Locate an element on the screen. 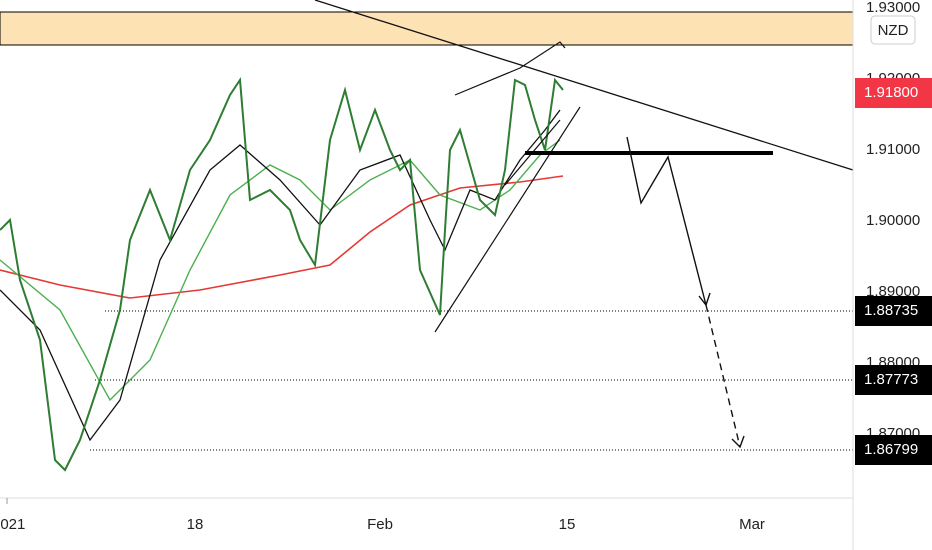 This screenshot has width=932, height=550. currency-box is located at coordinates (893, 30).